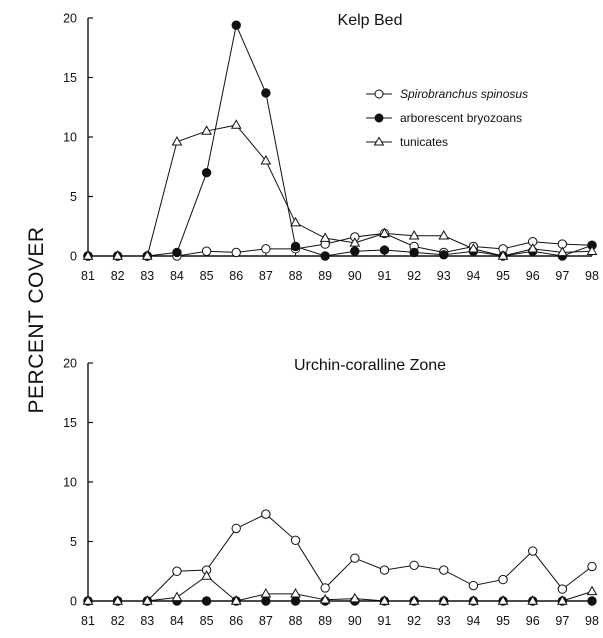 The height and width of the screenshot is (638, 603). I want to click on filled-circle-marker-icon, so click(379, 118).